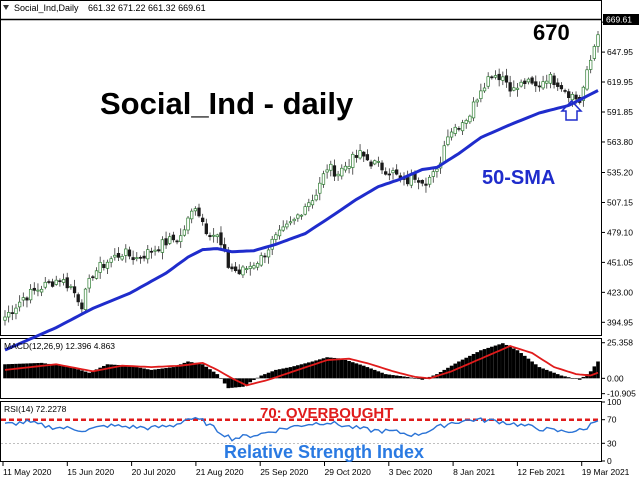  I want to click on symbol-label: Social_Ind,Daily, so click(46, 8).